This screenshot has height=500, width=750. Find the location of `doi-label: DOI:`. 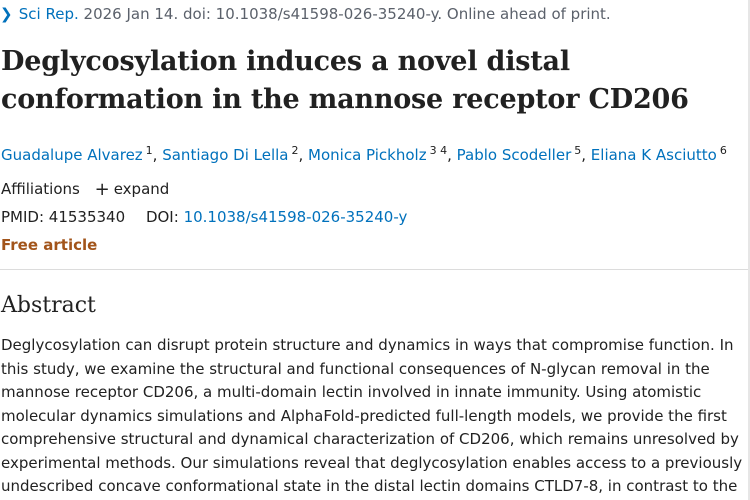

doi-label: DOI: is located at coordinates (162, 217).